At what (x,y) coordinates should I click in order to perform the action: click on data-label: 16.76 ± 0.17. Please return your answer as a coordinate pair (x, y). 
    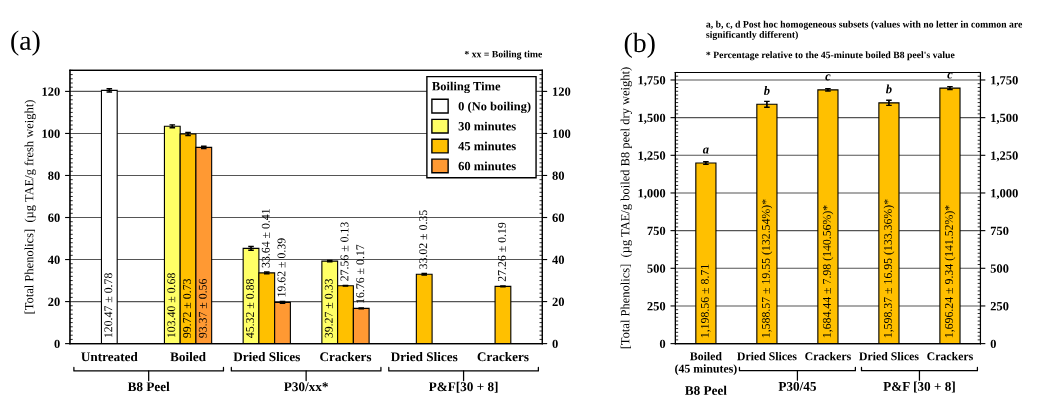
    Looking at the image, I should click on (360, 273).